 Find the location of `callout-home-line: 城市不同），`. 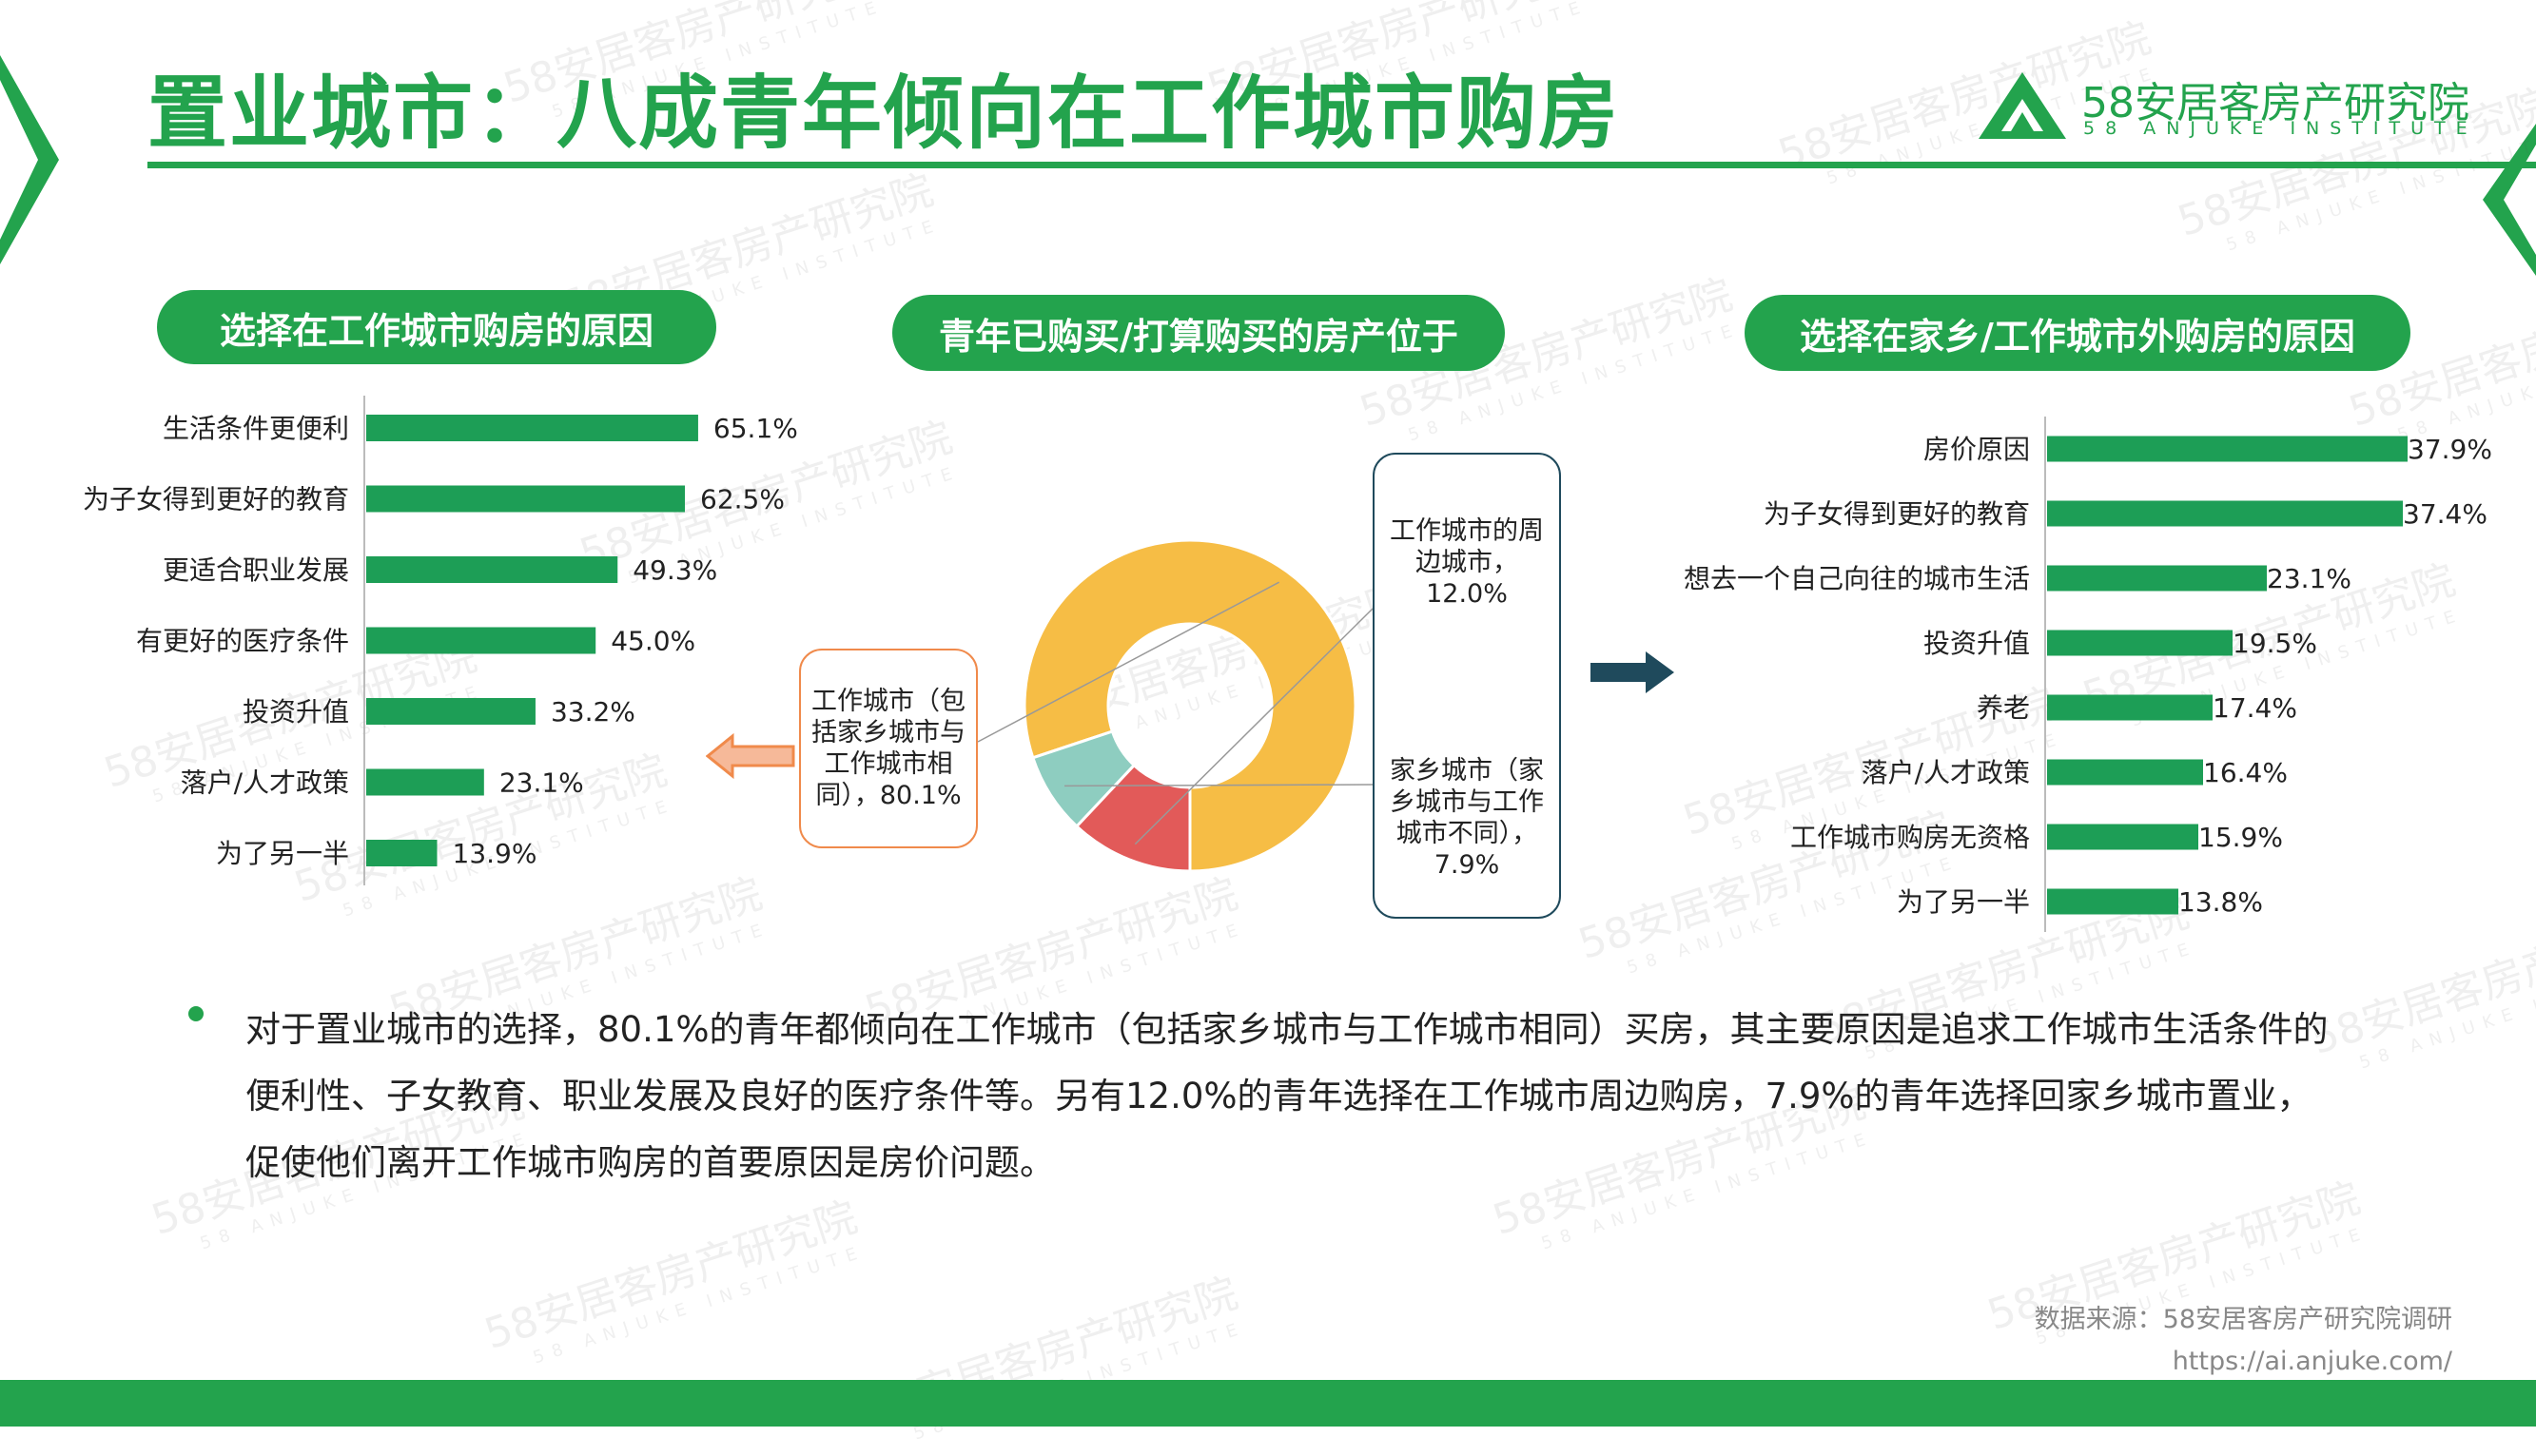

callout-home-line: 城市不同）， is located at coordinates (1466, 834).